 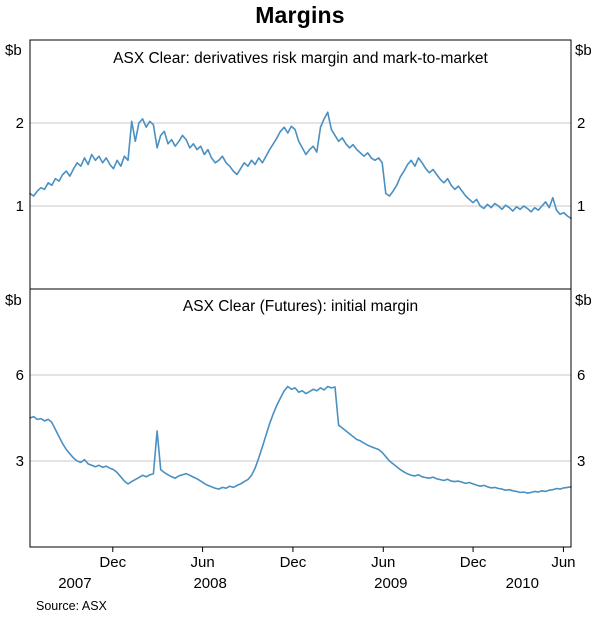 What do you see at coordinates (20, 206) in the screenshot?
I see `y-tick-label-left: 1` at bounding box center [20, 206].